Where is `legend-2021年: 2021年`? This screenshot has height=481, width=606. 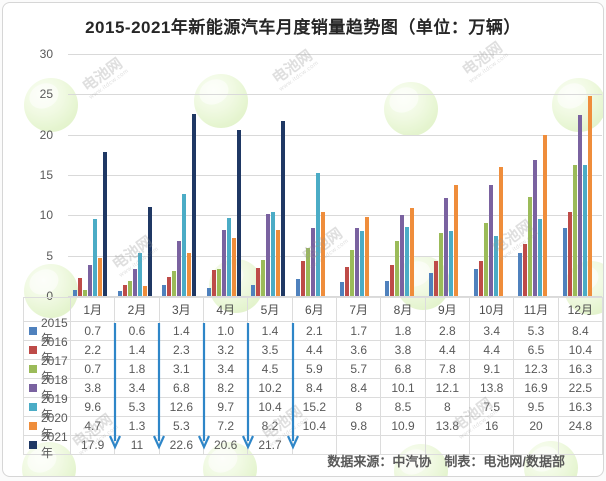
legend-2021年: 2021年 is located at coordinates (47, 445).